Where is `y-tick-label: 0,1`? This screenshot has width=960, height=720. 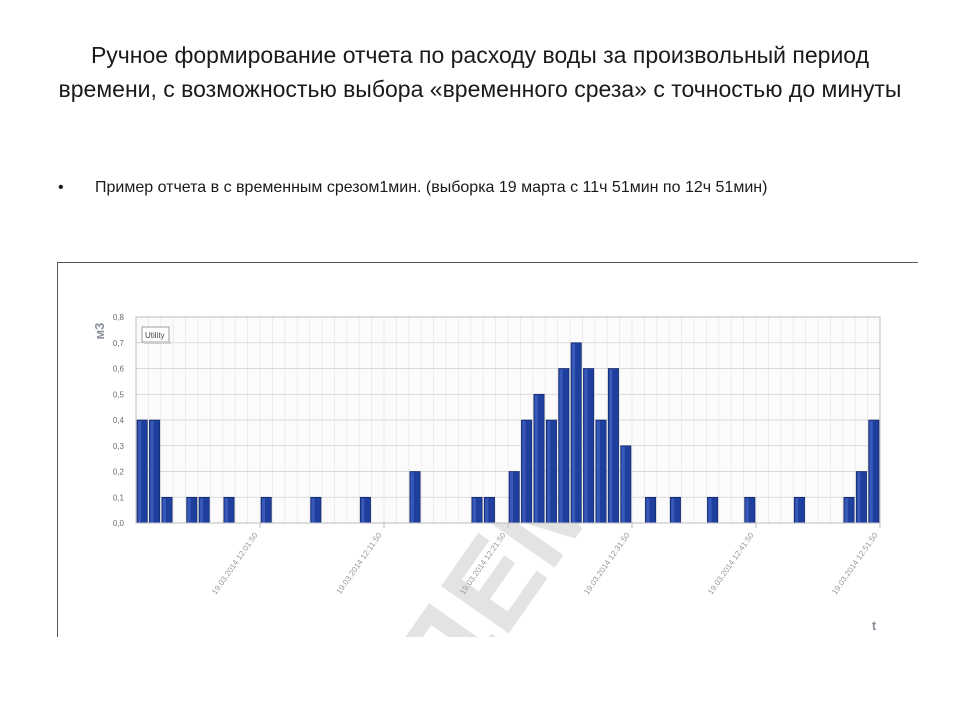 y-tick-label: 0,1 is located at coordinates (119, 497).